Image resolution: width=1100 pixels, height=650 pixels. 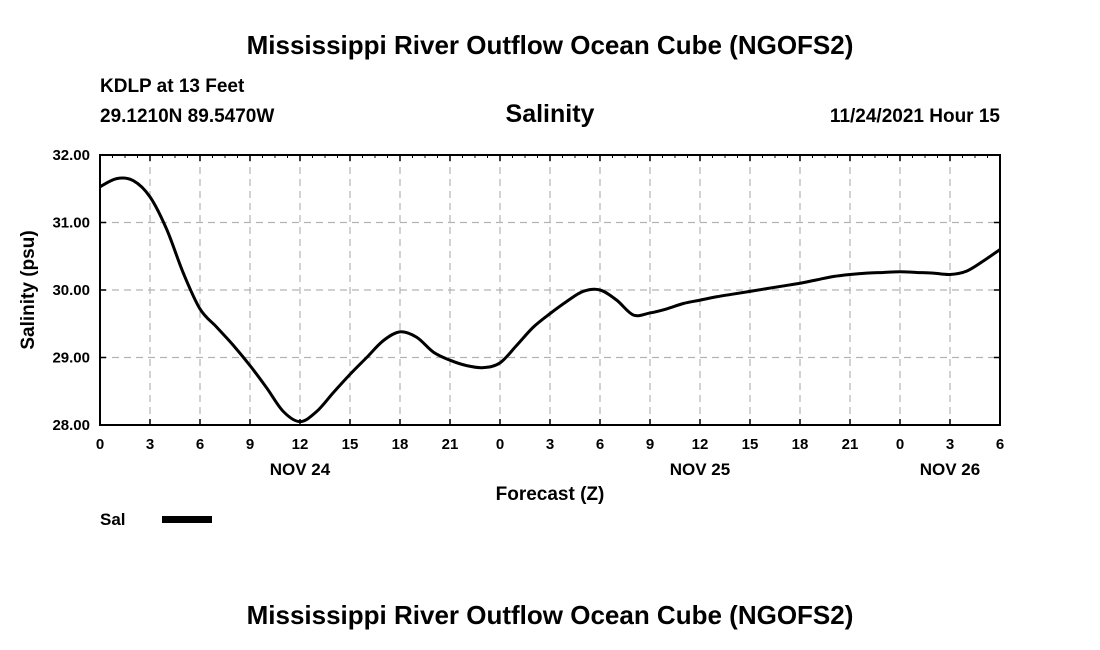 What do you see at coordinates (28, 289) in the screenshot?
I see `y-axis-label: Salinity (psu)` at bounding box center [28, 289].